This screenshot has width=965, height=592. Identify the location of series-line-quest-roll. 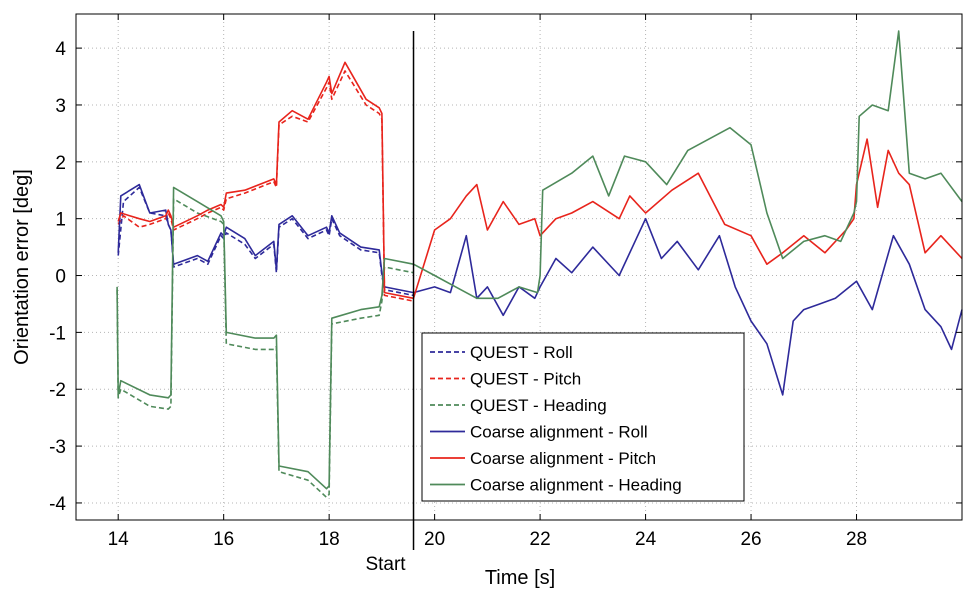
(265, 241).